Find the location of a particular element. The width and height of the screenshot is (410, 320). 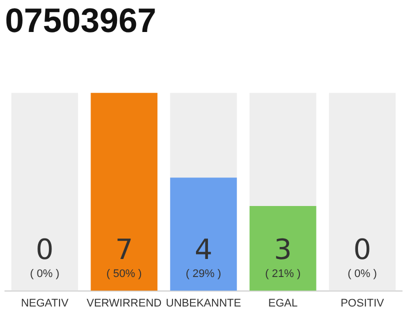

data-label: 3 ( 21% ) is located at coordinates (283, 256).